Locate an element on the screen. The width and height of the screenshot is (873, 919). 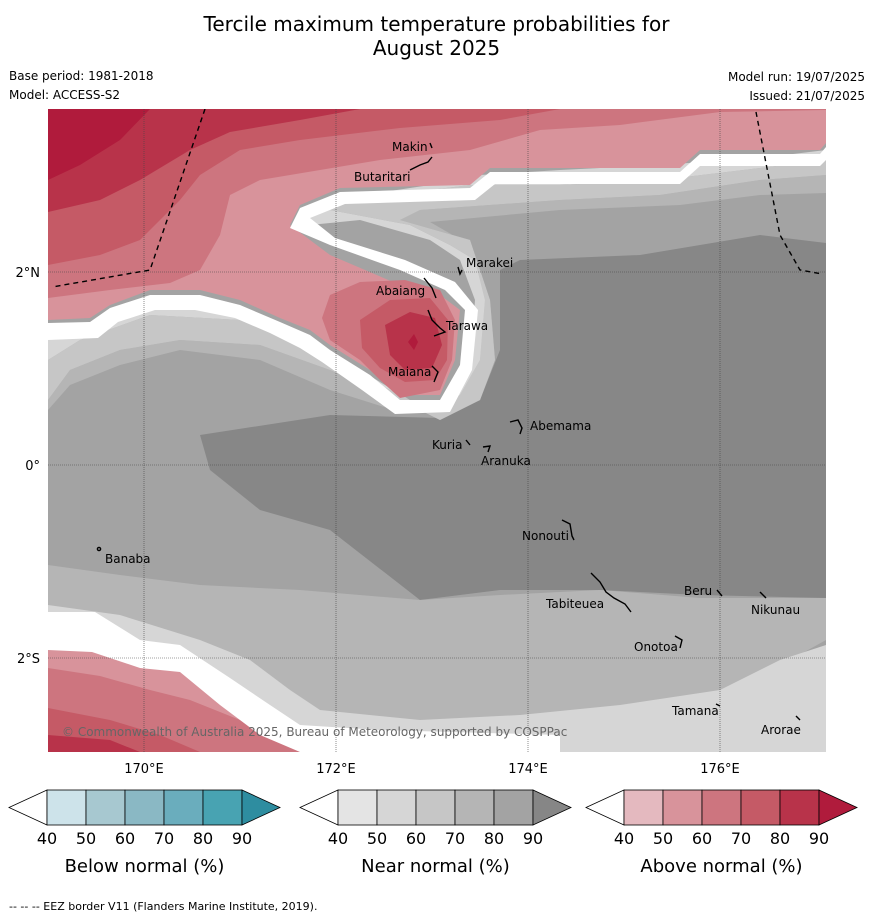
island-tarawa is located at coordinates (437, 323).